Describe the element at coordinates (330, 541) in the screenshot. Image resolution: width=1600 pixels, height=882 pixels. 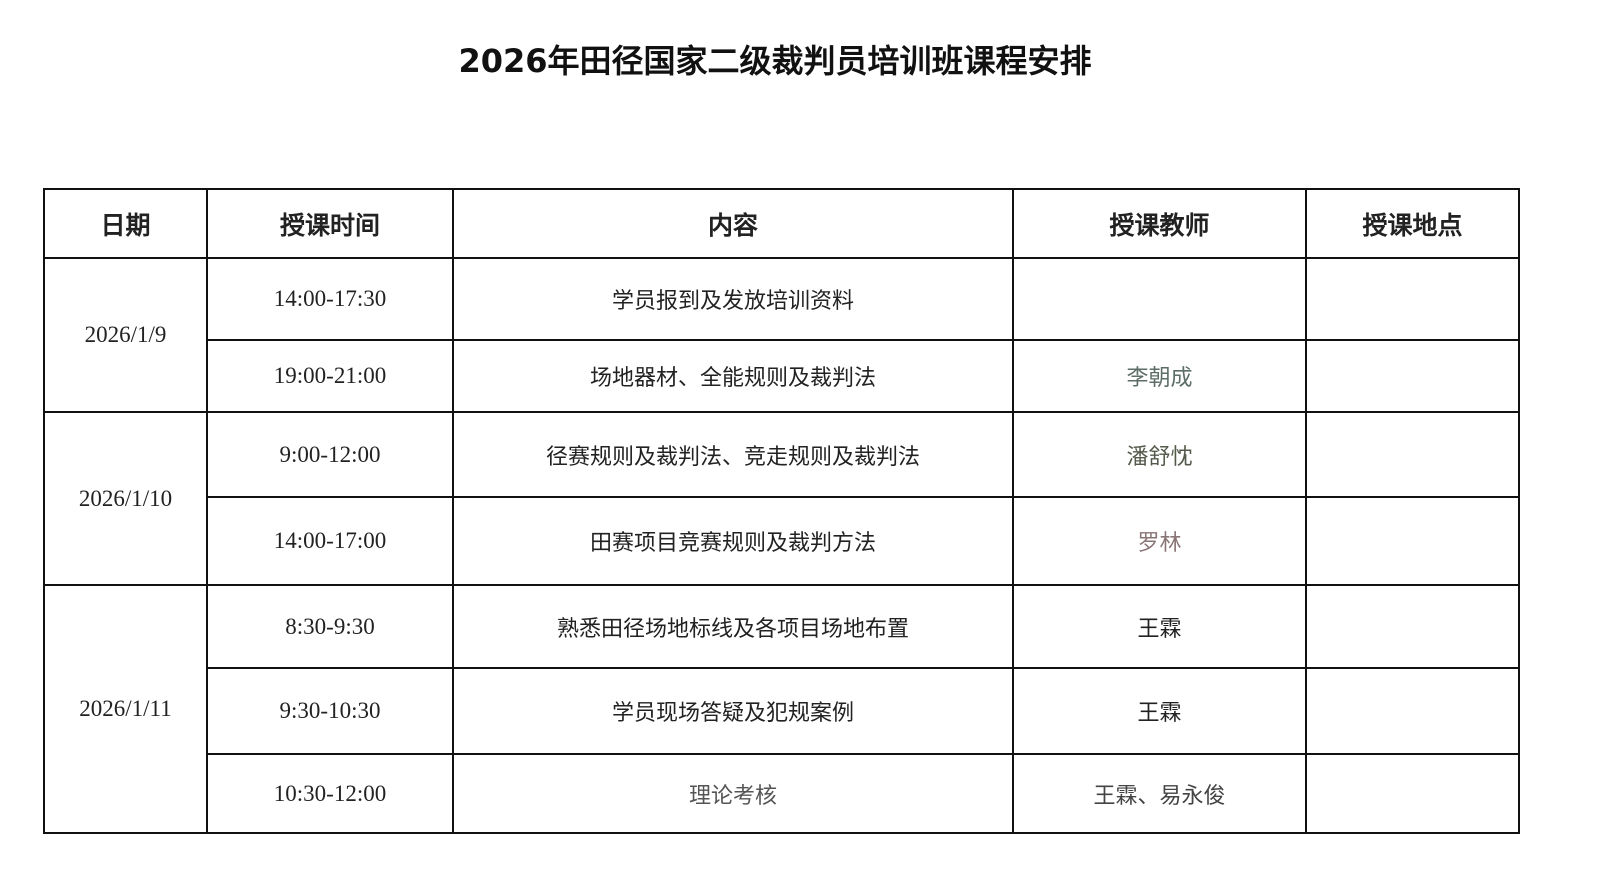
I see `time-cell: 14:00-17:00` at that location.